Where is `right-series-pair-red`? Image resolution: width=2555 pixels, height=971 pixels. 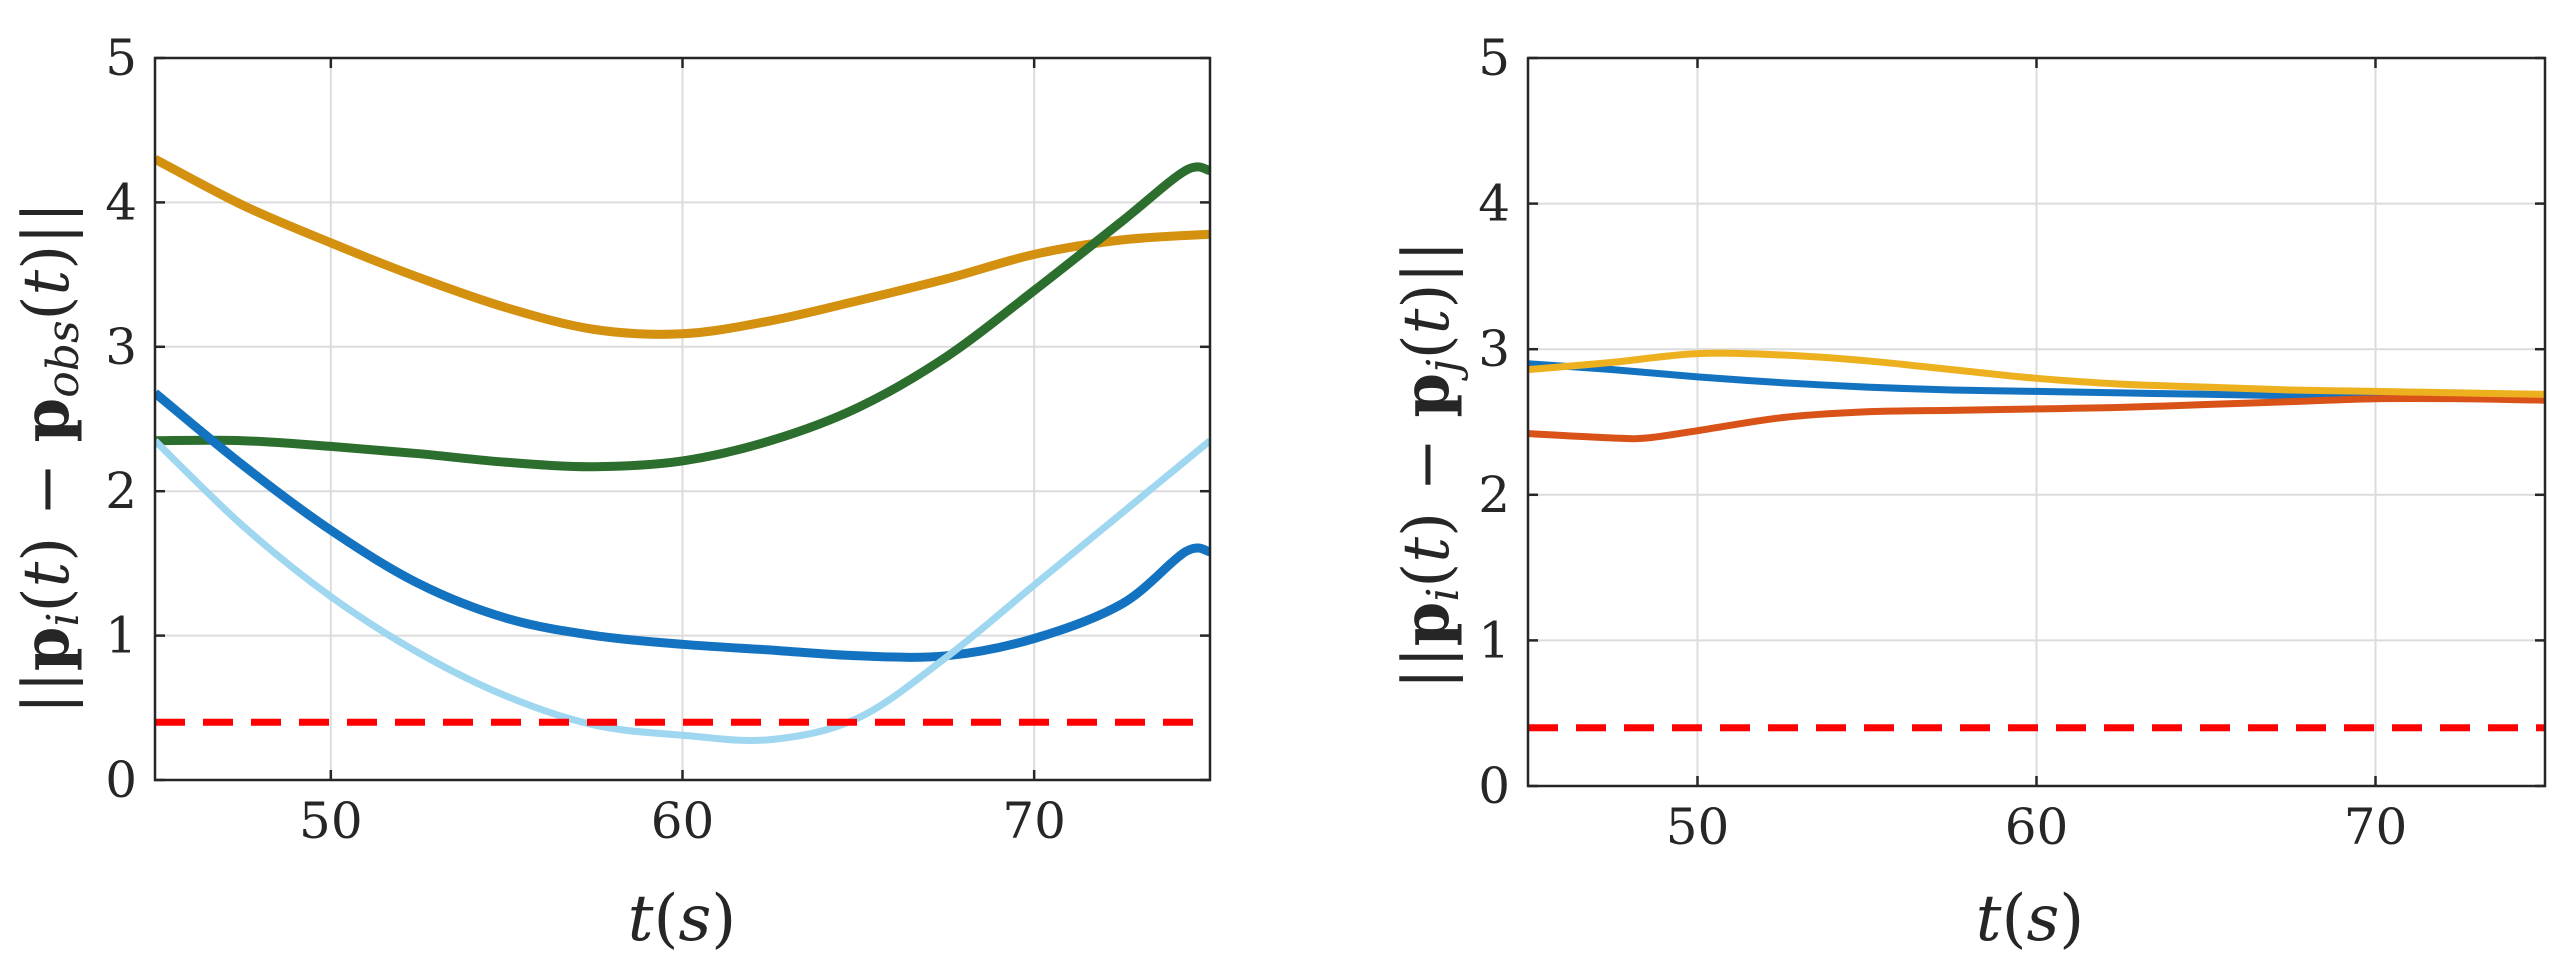
right-series-pair-red is located at coordinates (2036, 418).